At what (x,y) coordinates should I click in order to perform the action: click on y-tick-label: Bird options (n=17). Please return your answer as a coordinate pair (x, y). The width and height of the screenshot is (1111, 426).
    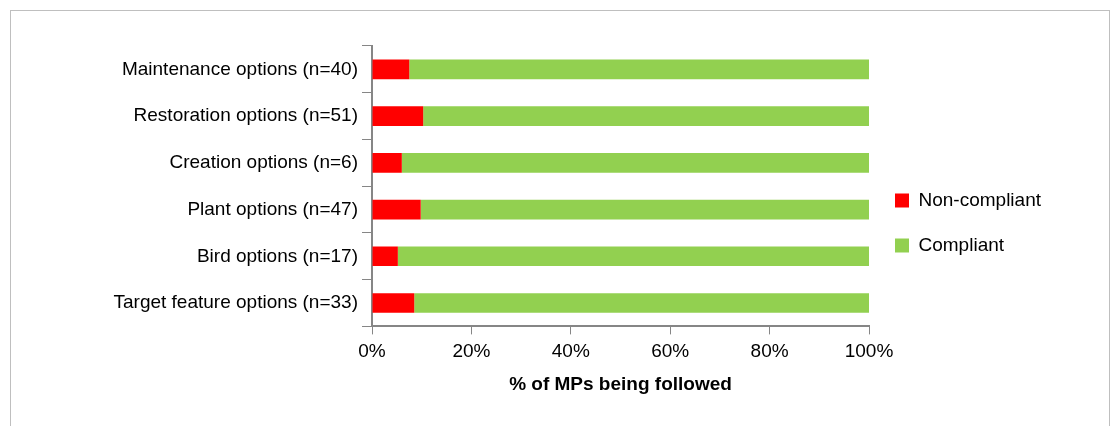
    Looking at the image, I should click on (277, 255).